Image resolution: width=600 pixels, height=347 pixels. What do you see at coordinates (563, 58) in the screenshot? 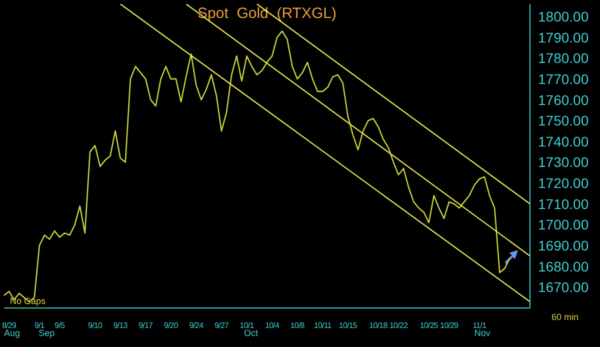
I see `y-tick-label: 1780.00` at bounding box center [563, 58].